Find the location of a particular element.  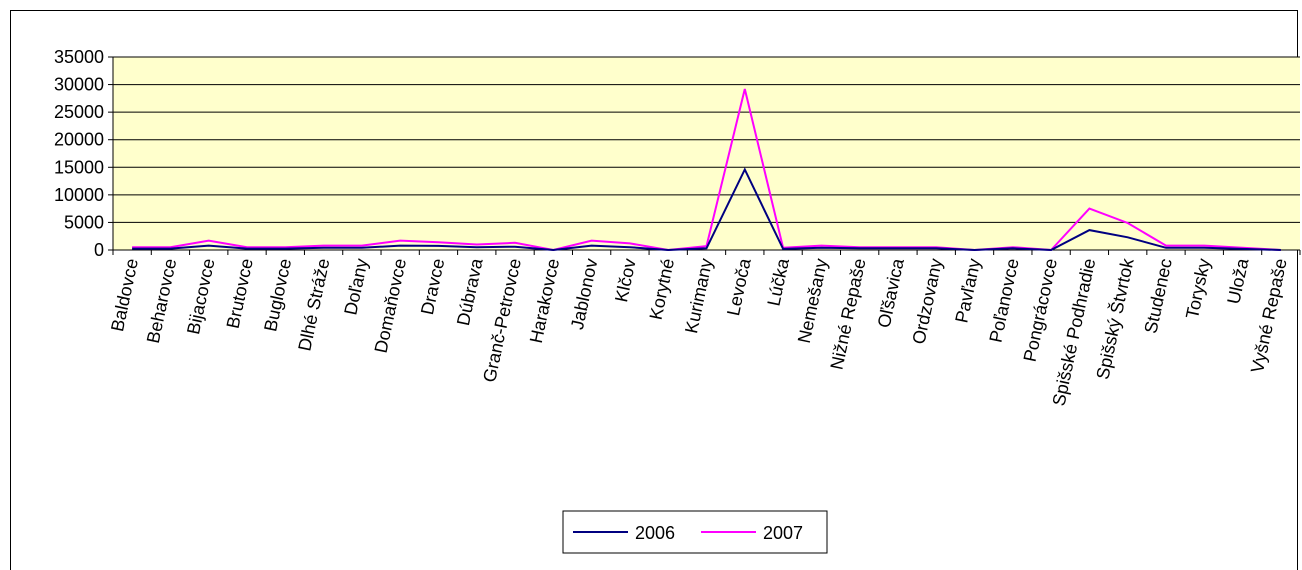

x-category-label: Nižné Repaše is located at coordinates (848, 314).